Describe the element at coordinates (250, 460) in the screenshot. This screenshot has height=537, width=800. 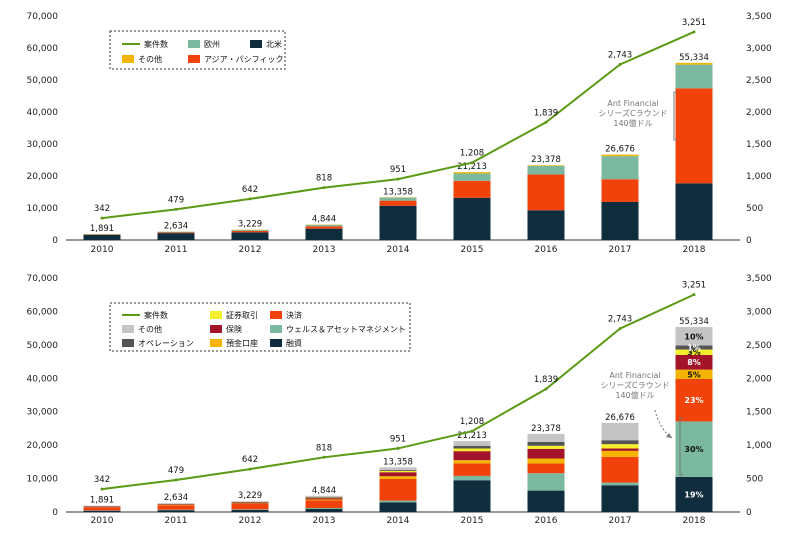
I see `count-label: 642` at that location.